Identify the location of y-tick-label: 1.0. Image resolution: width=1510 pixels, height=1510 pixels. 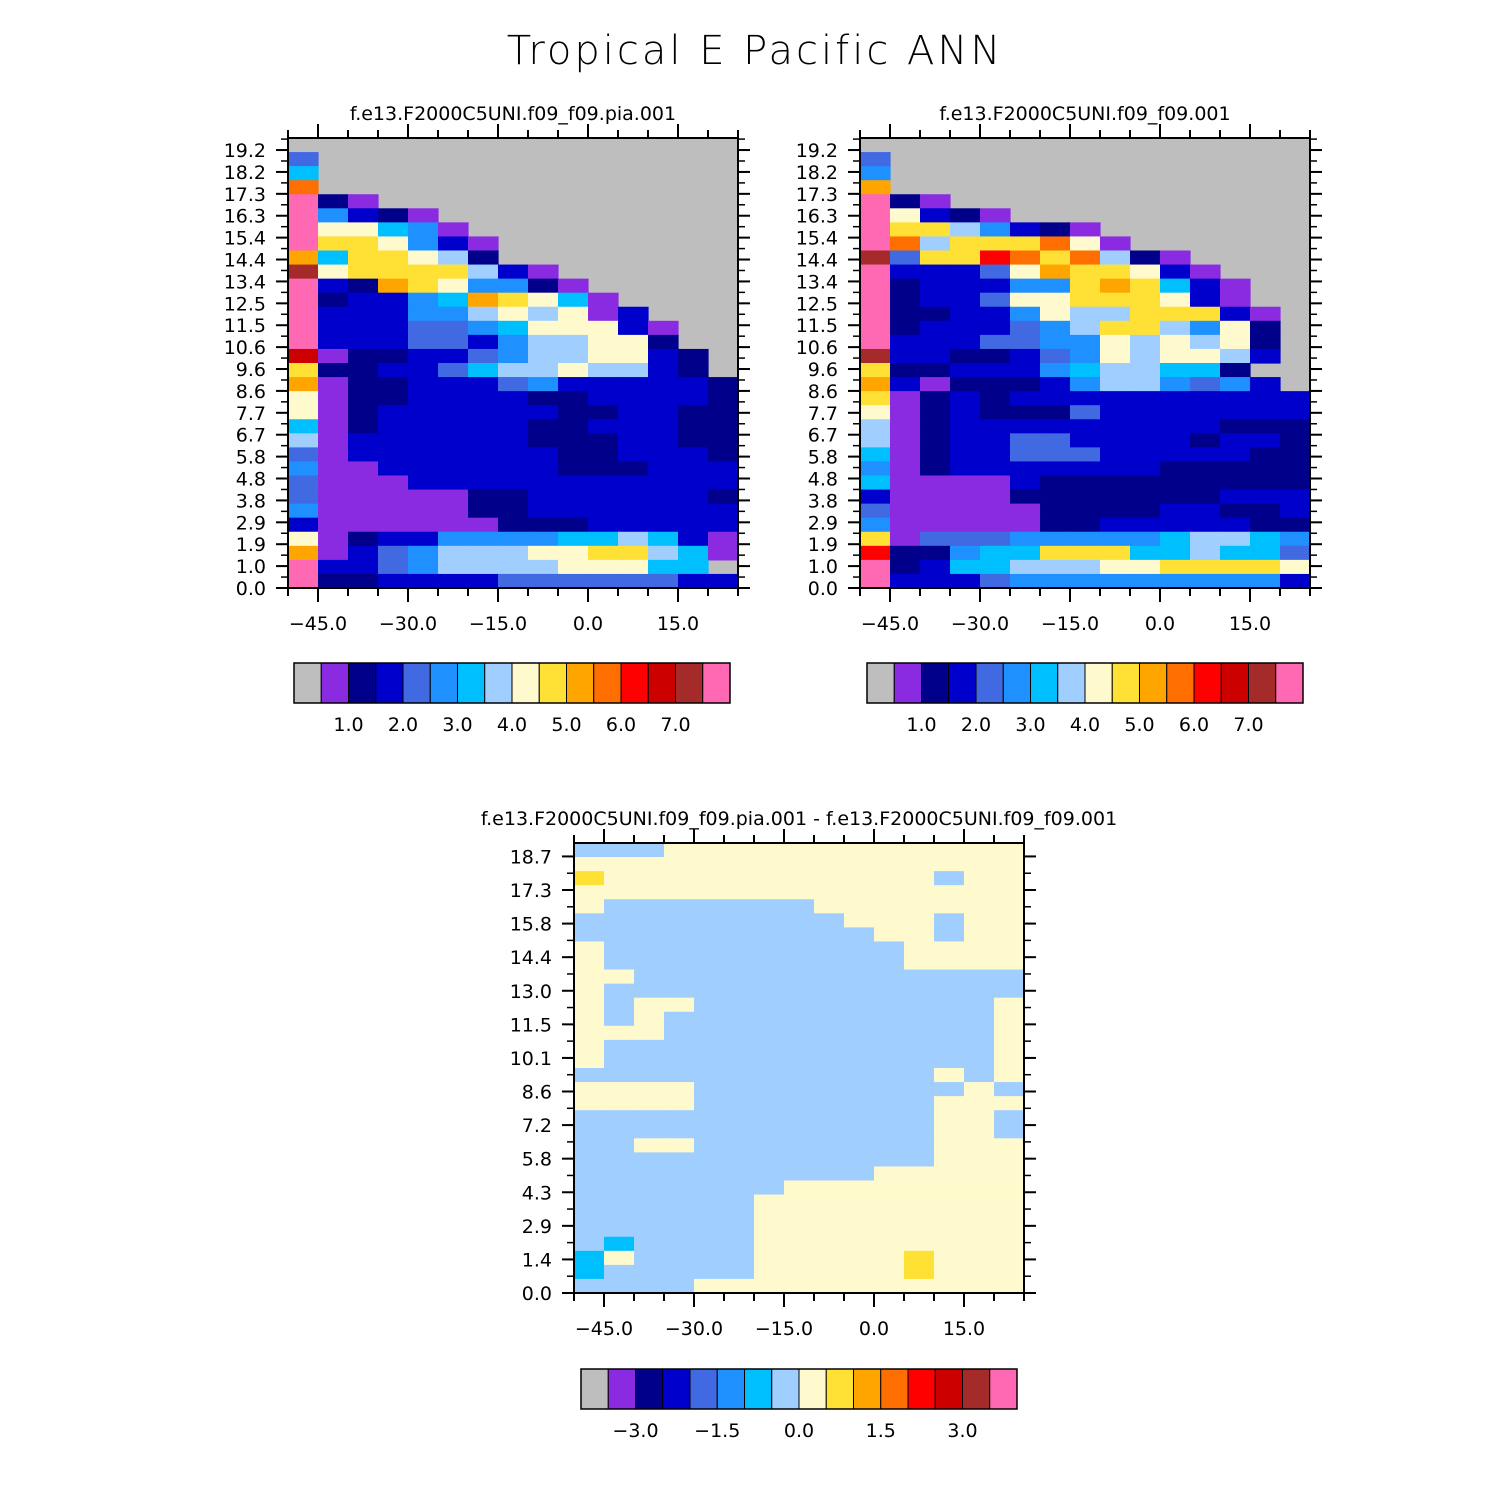
(823, 567).